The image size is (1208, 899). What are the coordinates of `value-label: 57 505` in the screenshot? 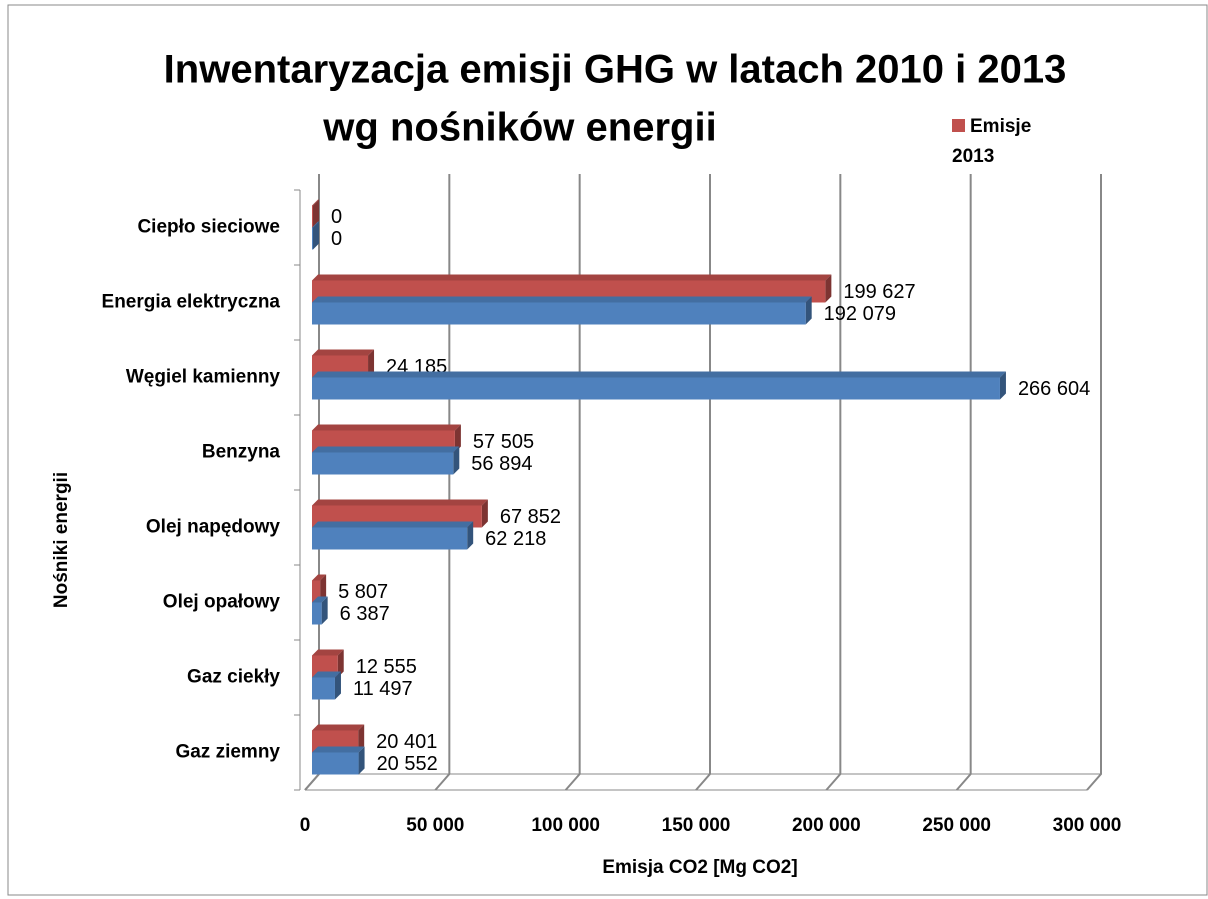 It's located at (503, 442).